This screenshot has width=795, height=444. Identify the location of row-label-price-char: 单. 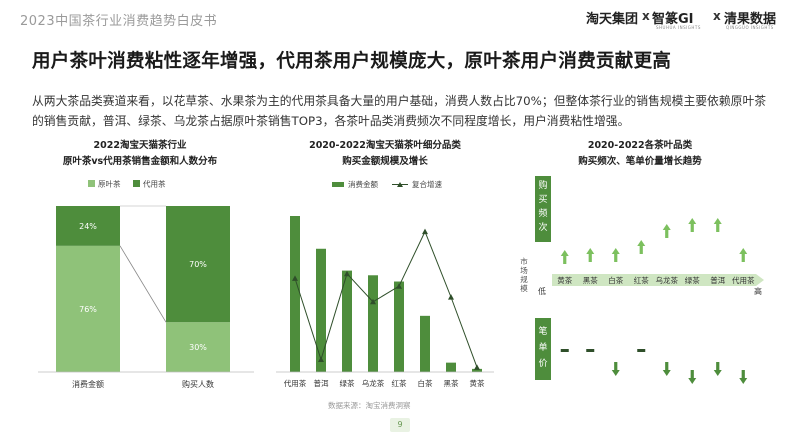
(542, 347).